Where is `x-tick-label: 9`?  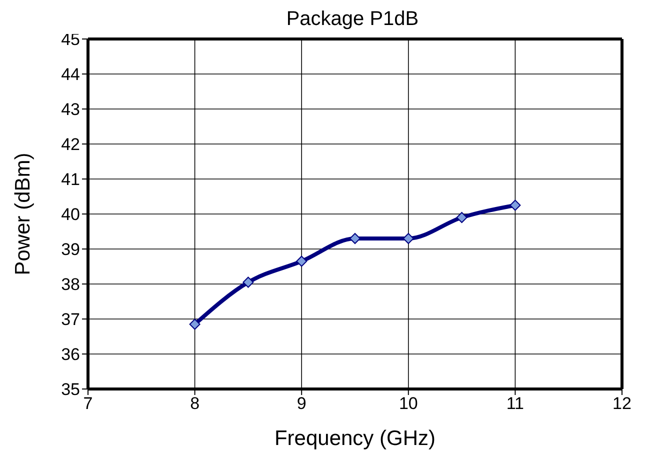
x-tick-label: 9 is located at coordinates (301, 404).